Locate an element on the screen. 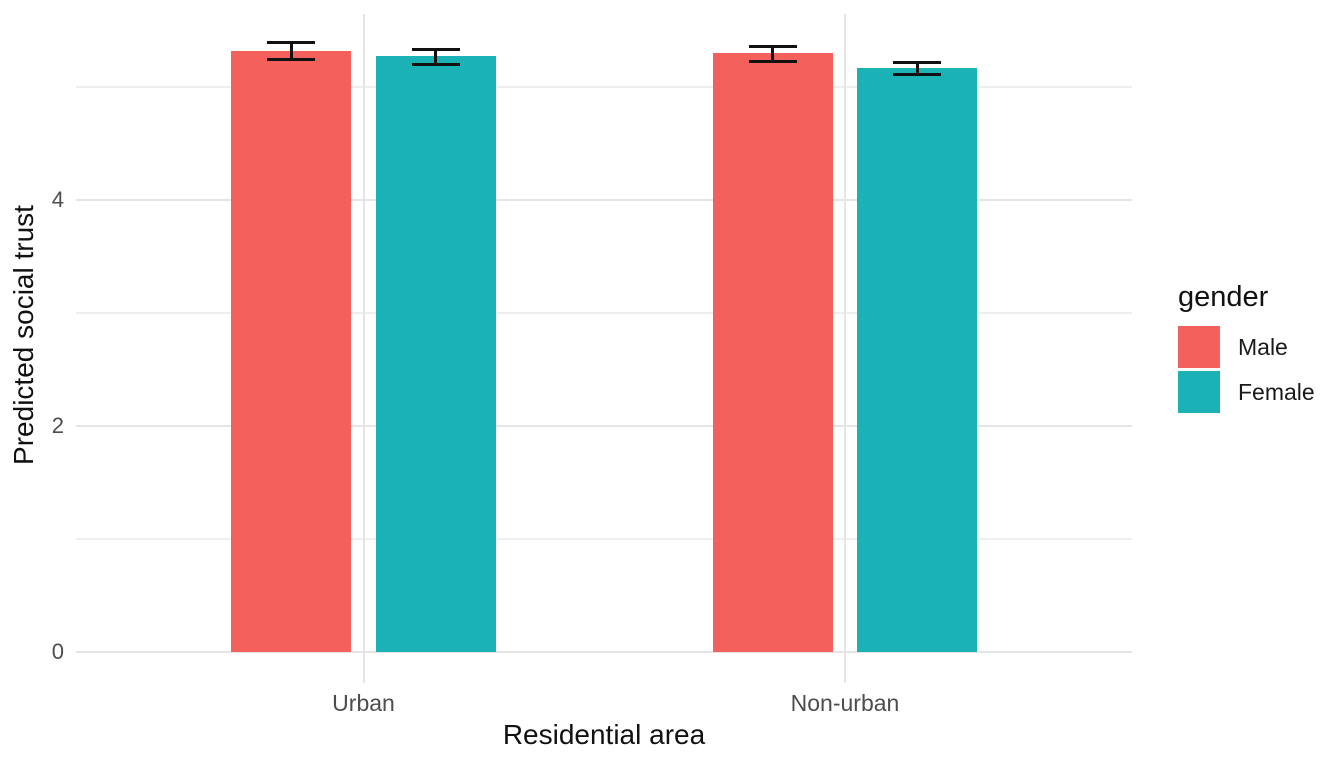  legend-label-male: Male is located at coordinates (1263, 346).